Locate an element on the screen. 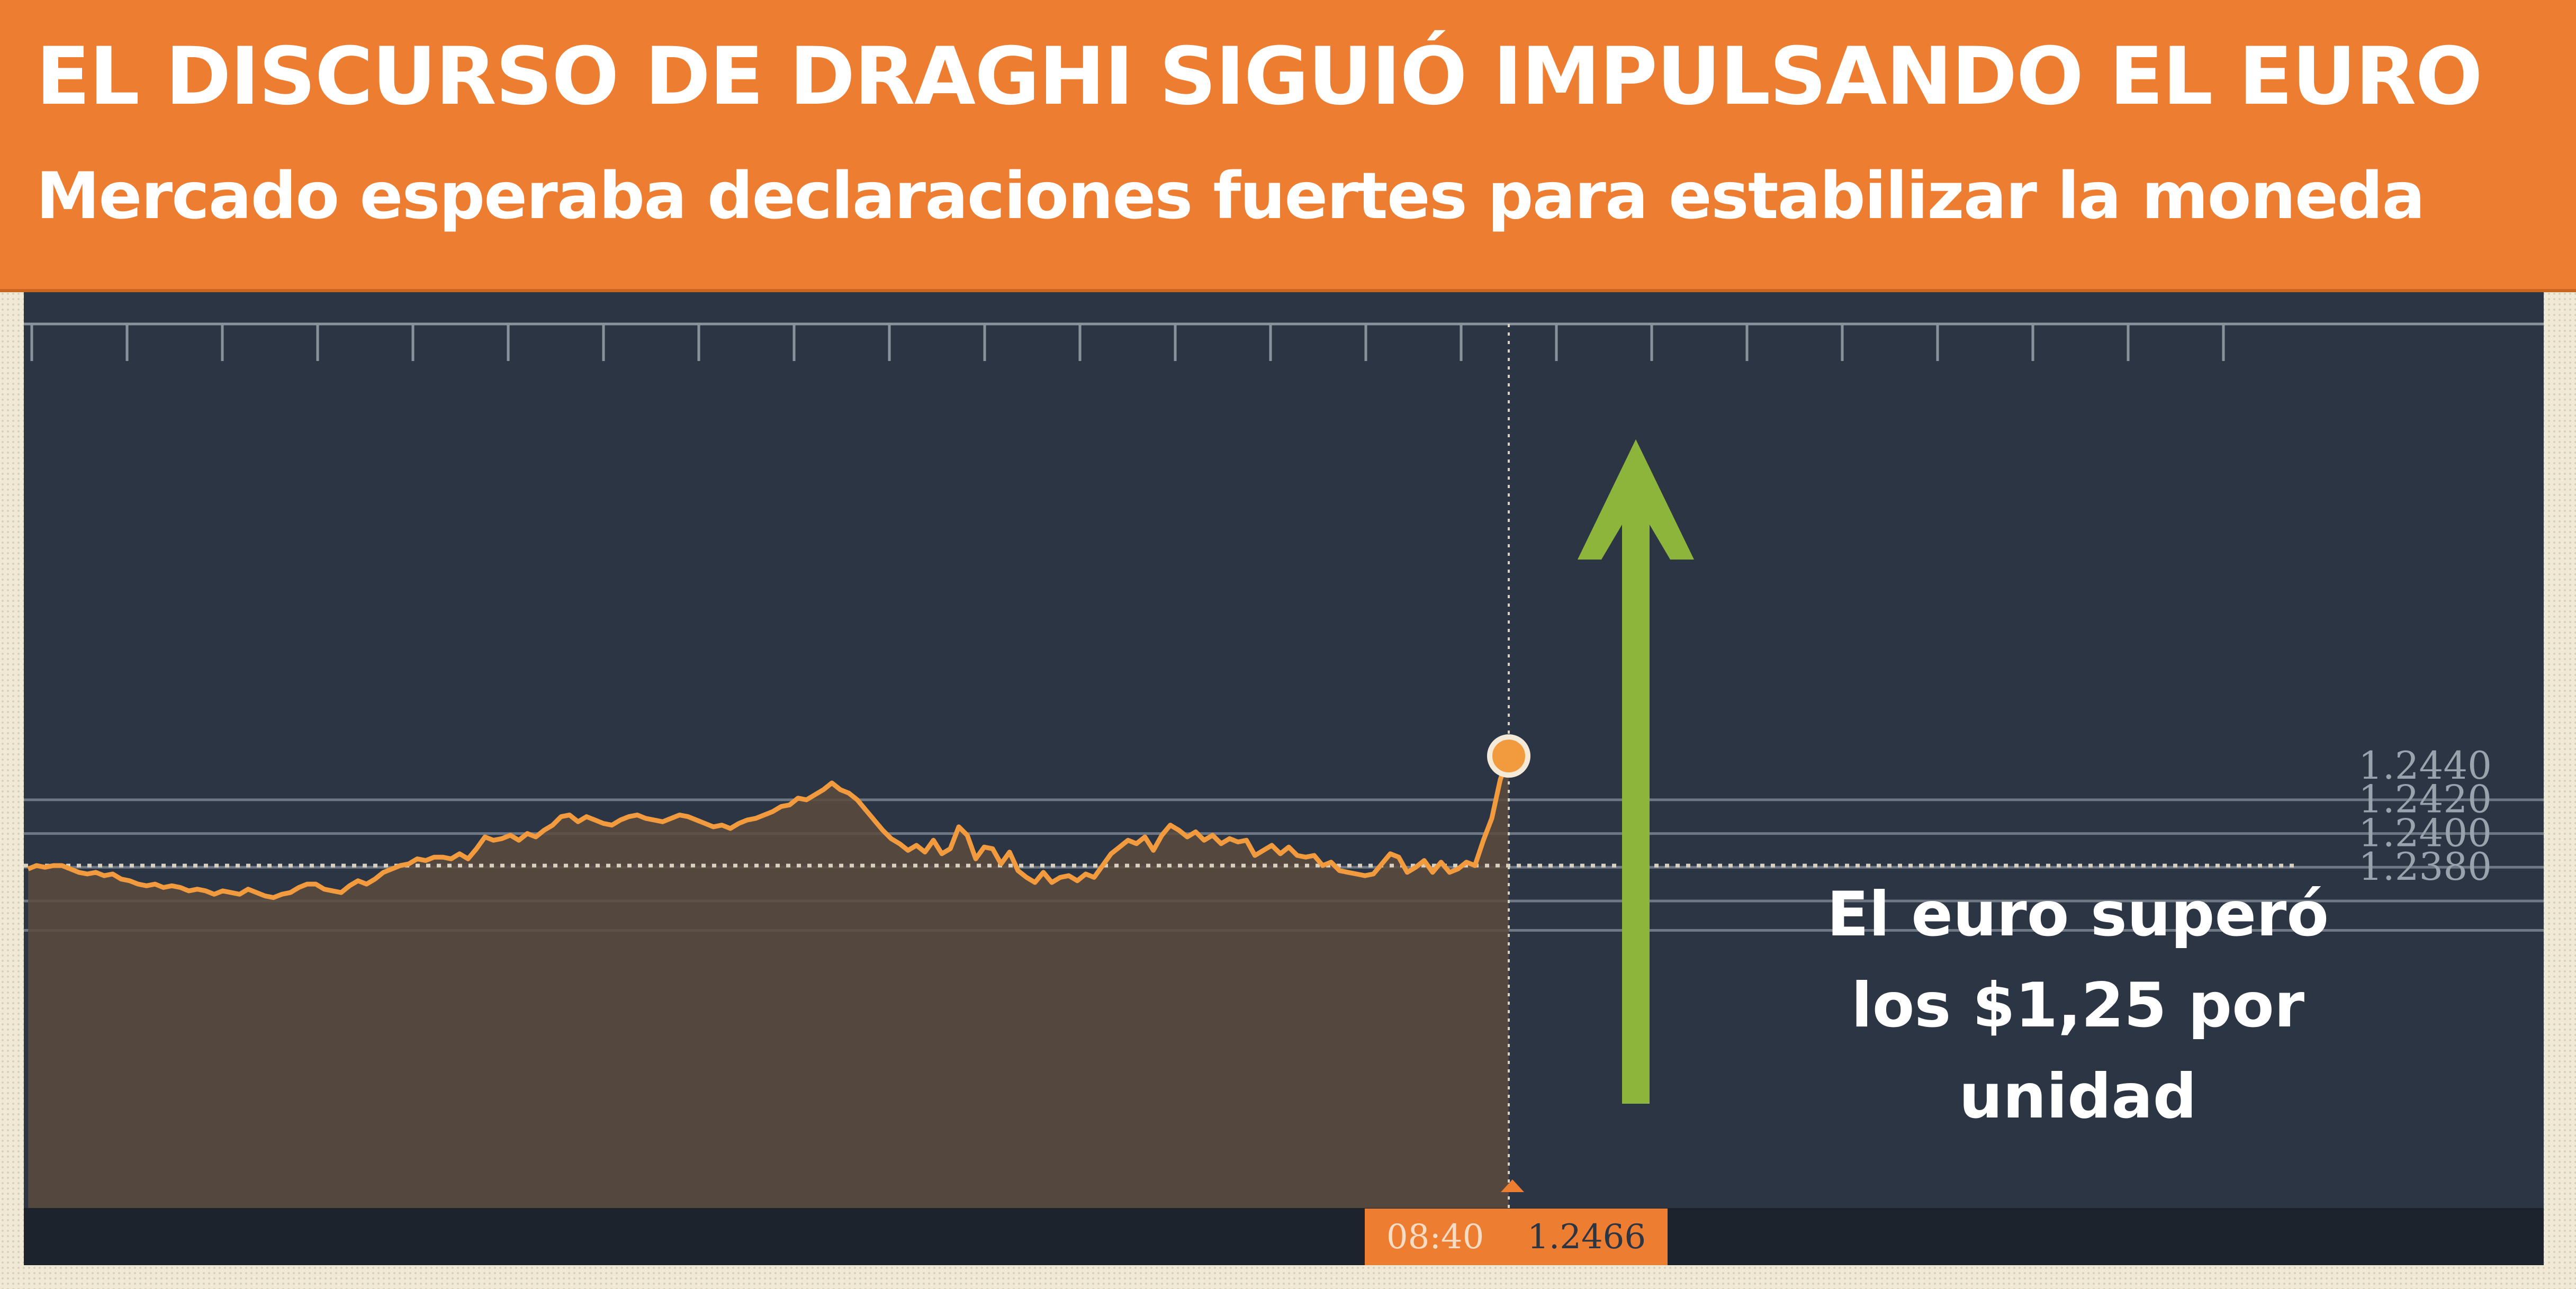 The width and height of the screenshot is (2576, 1289). annotation-line-3: unidad is located at coordinates (2078, 1096).